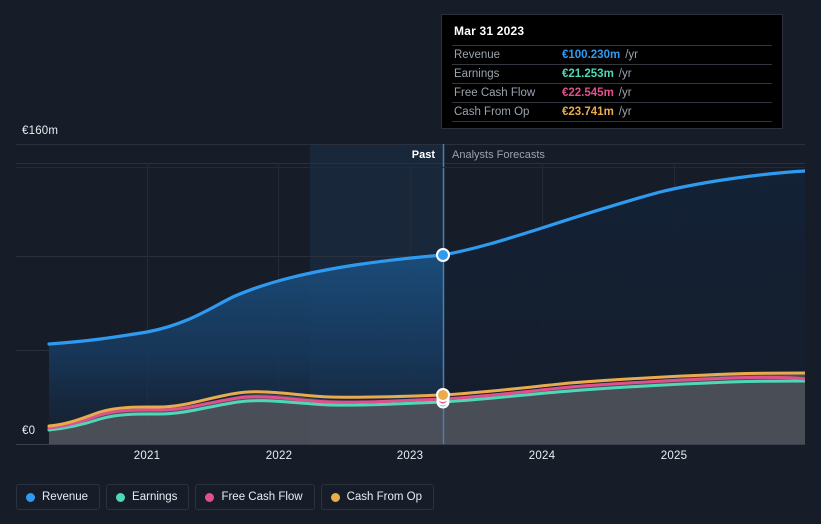  Describe the element at coordinates (41, 131) in the screenshot. I see `y-axis-label-max: €160m` at that location.